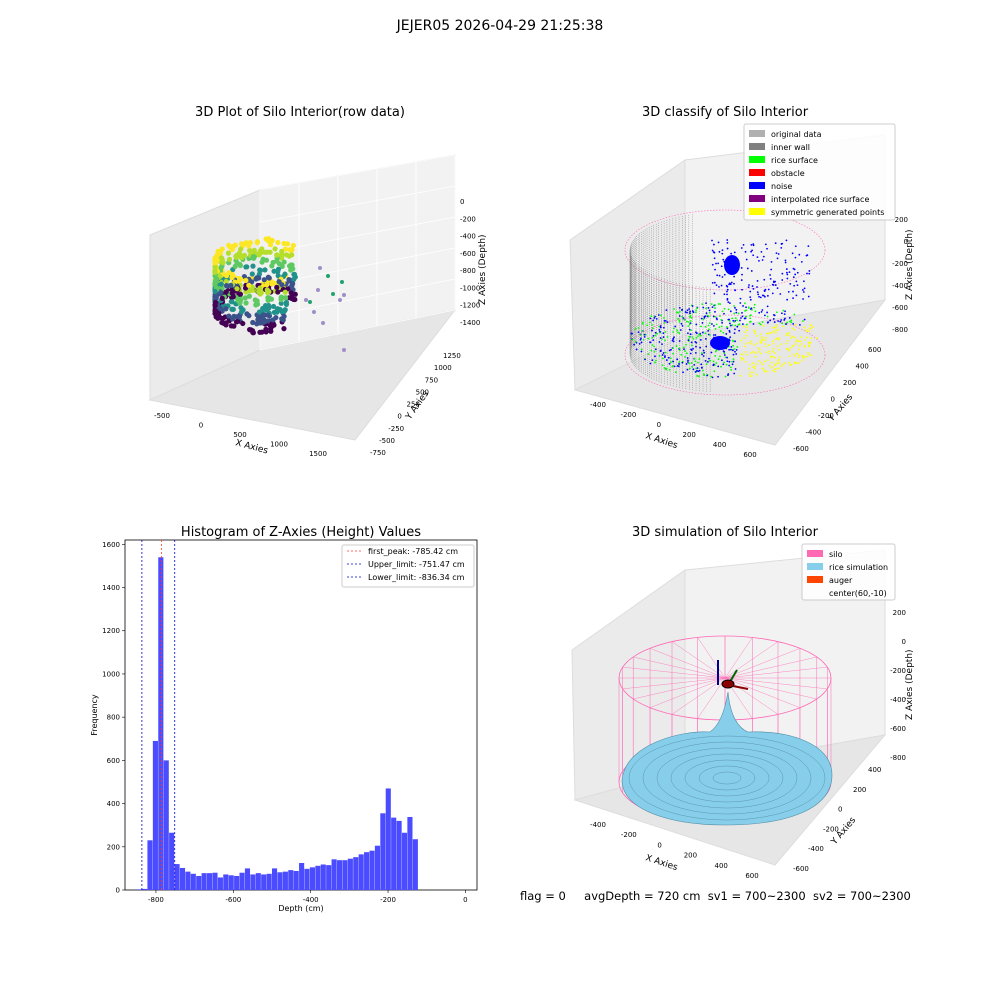 This screenshot has width=1000, height=1000. What do you see at coordinates (483, 269) in the screenshot?
I see `raw-plot-z-label: Z Axies (Depth)` at bounding box center [483, 269].